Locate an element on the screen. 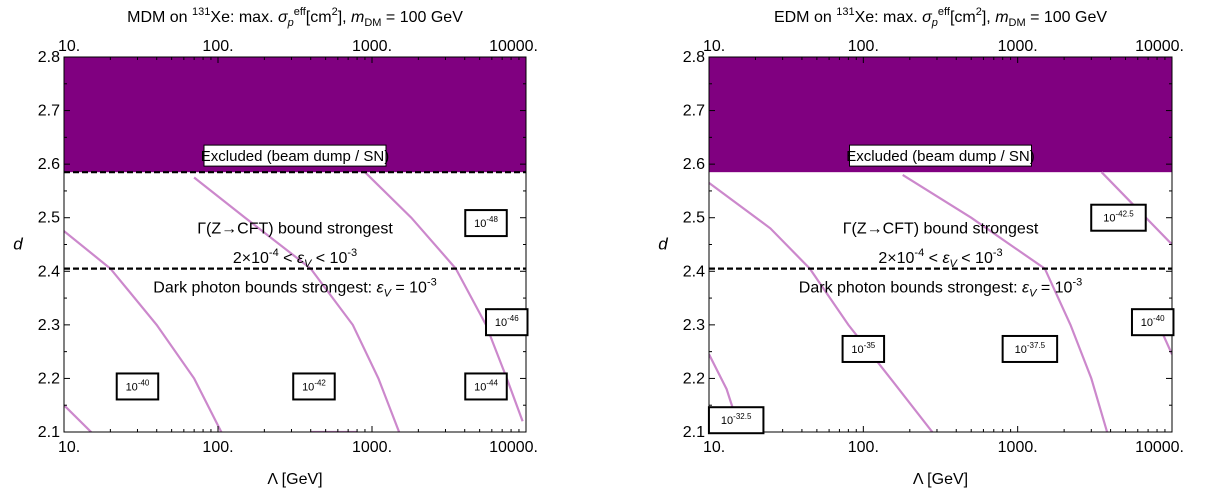  contour-label: 10-35 is located at coordinates (863, 348).